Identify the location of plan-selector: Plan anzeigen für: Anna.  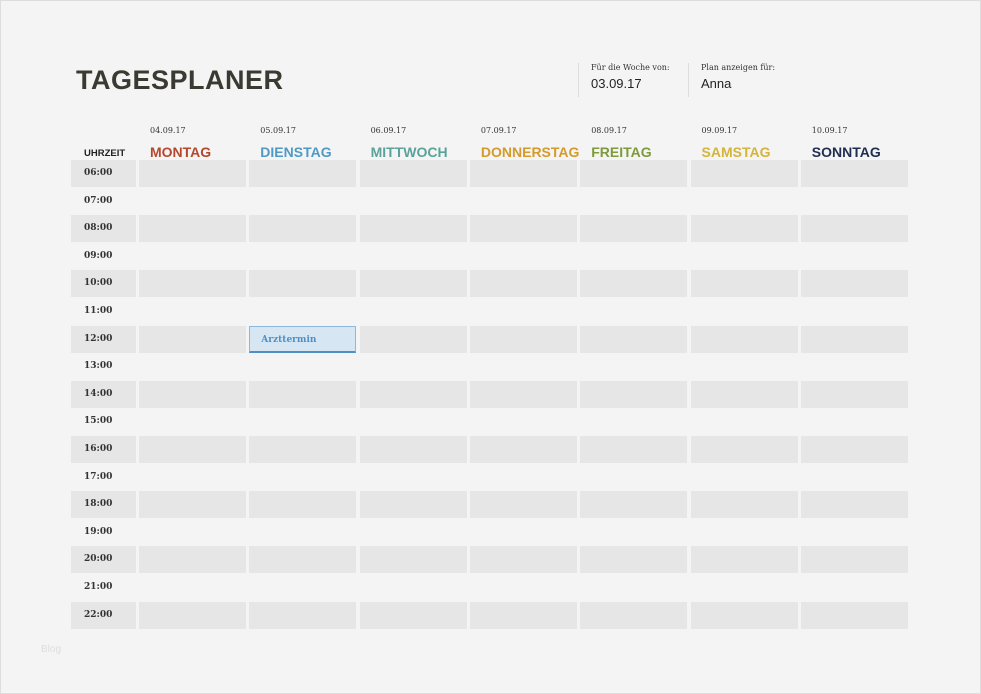
(731, 80).